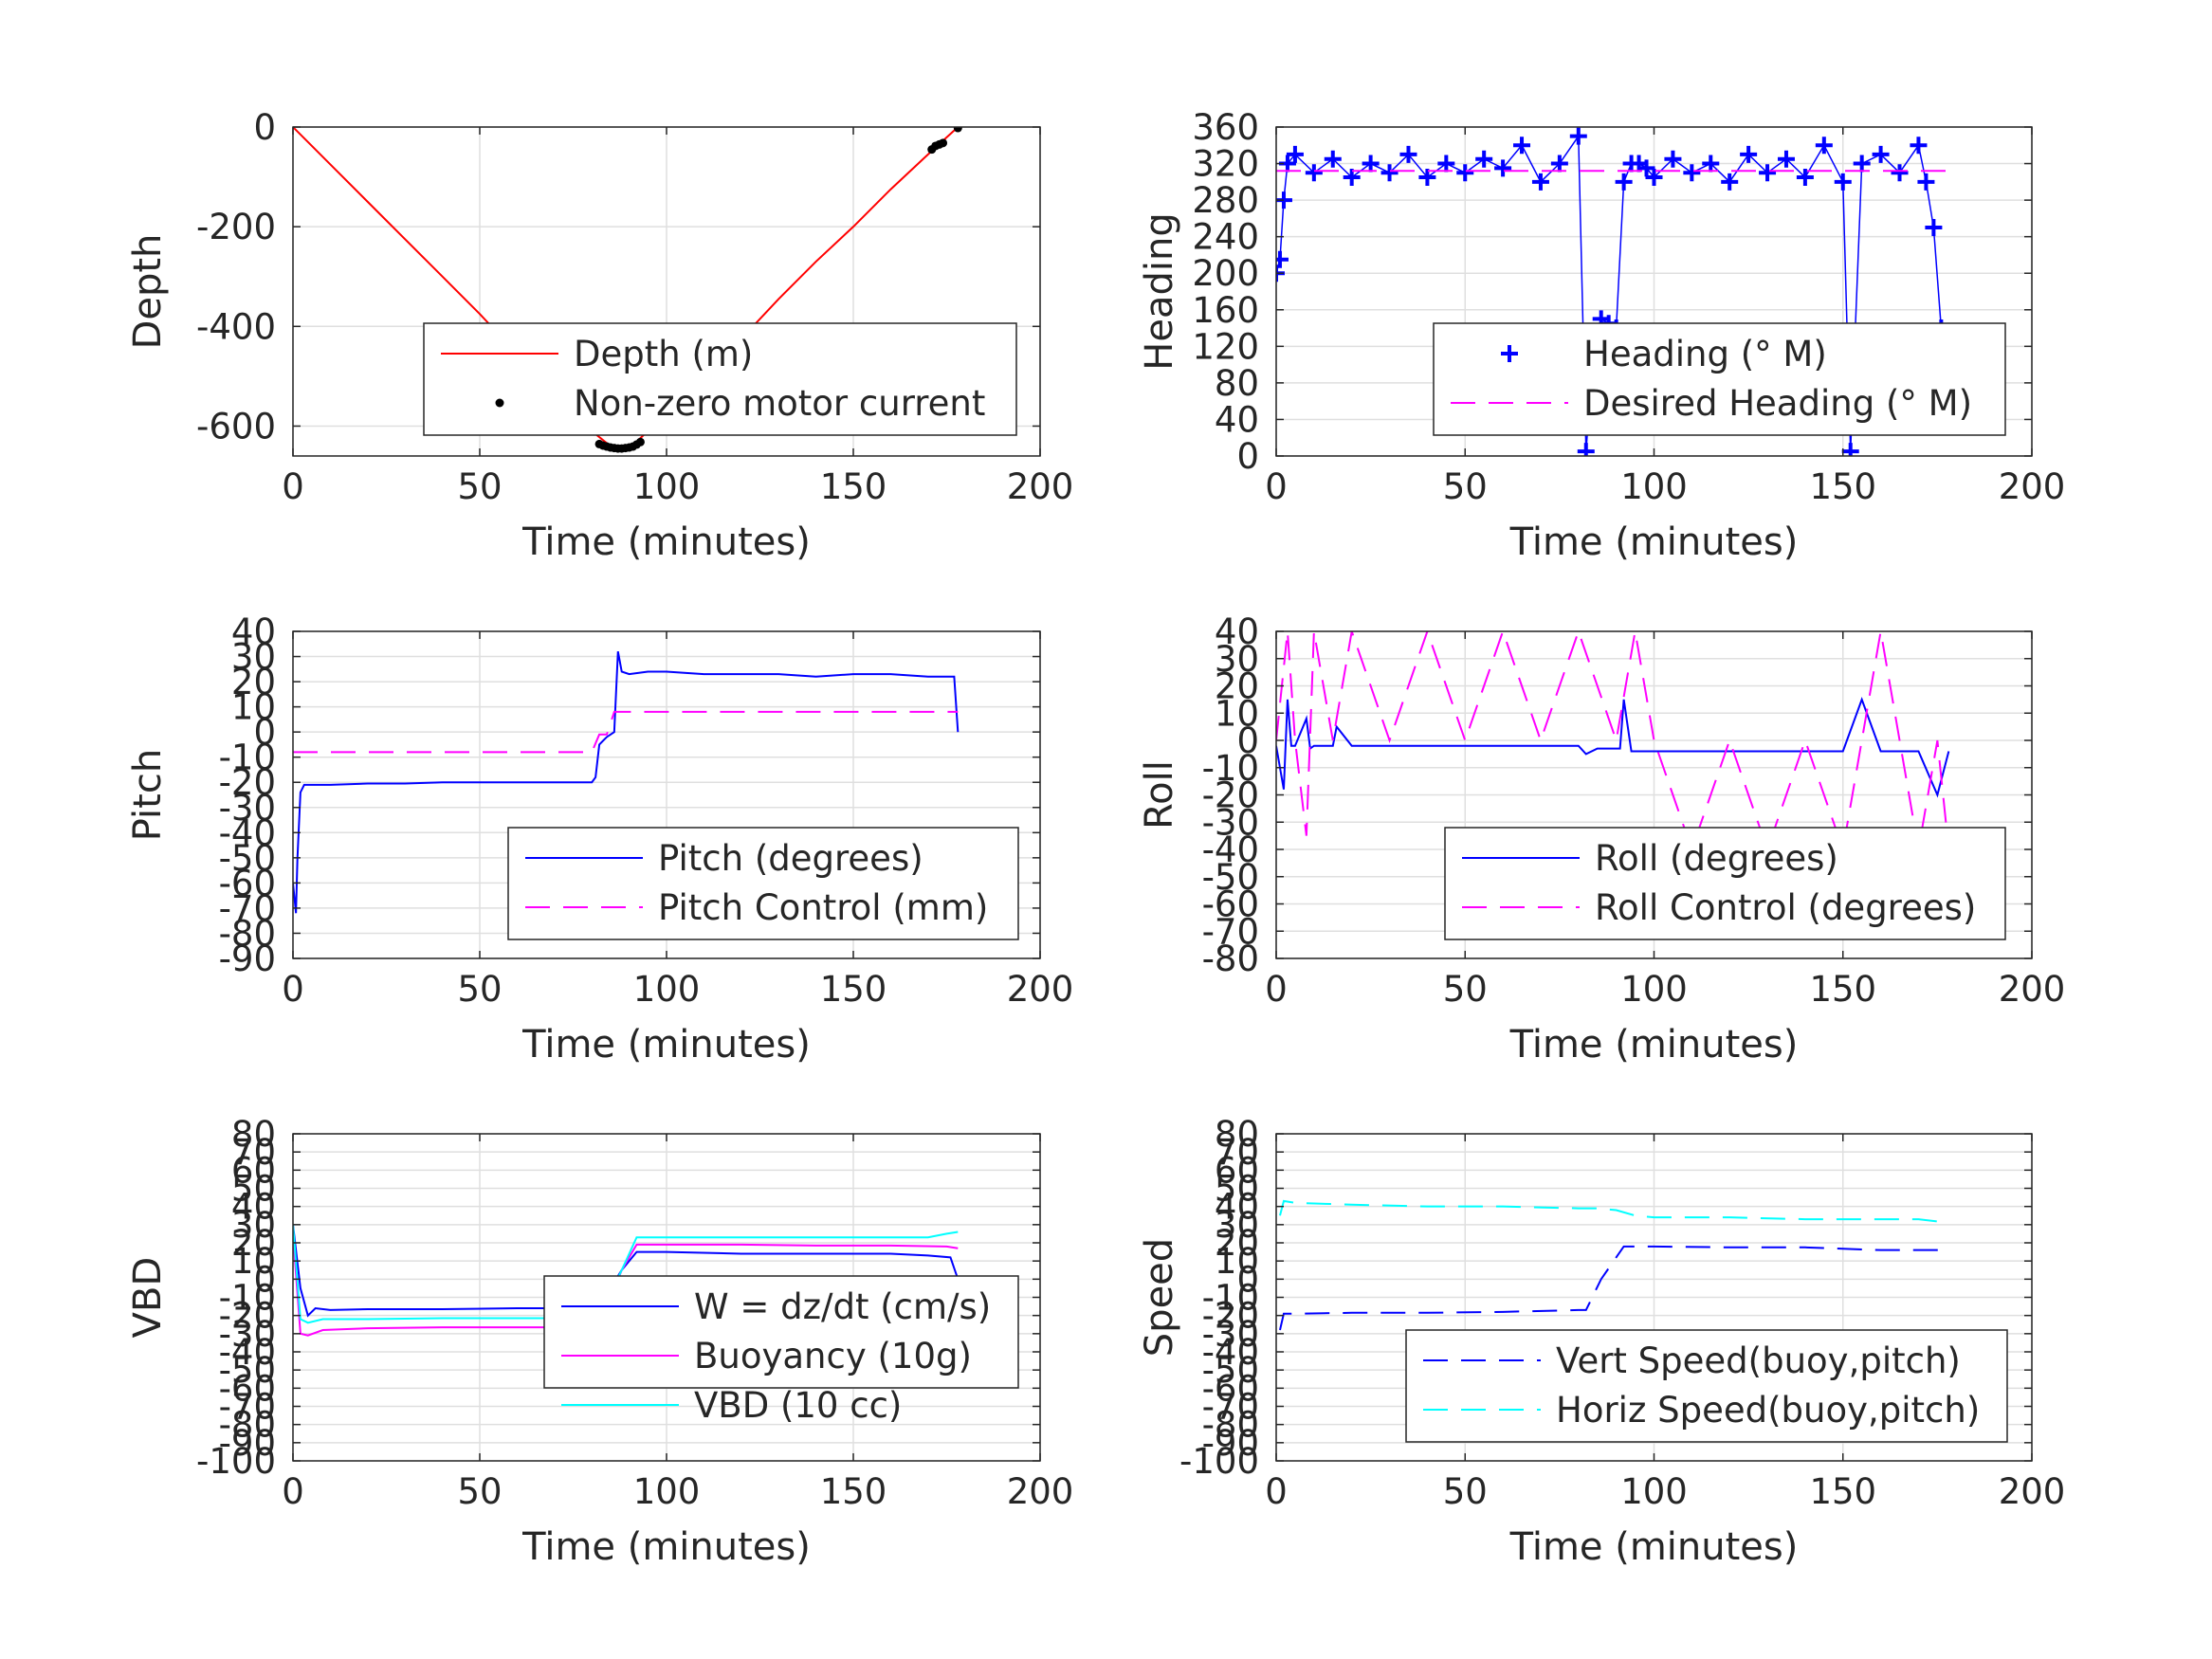 This screenshot has width=2212, height=1659. What do you see at coordinates (236, 326) in the screenshot?
I see `y-tick-label: -400` at bounding box center [236, 326].